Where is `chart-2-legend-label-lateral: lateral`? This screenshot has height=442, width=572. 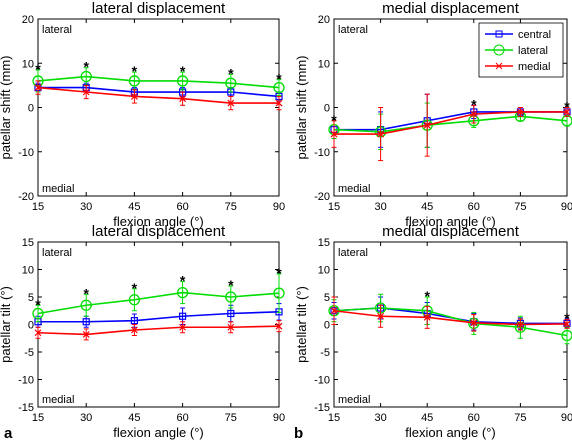
chart-2-legend-label-lateral: lateral is located at coordinates (533, 51).